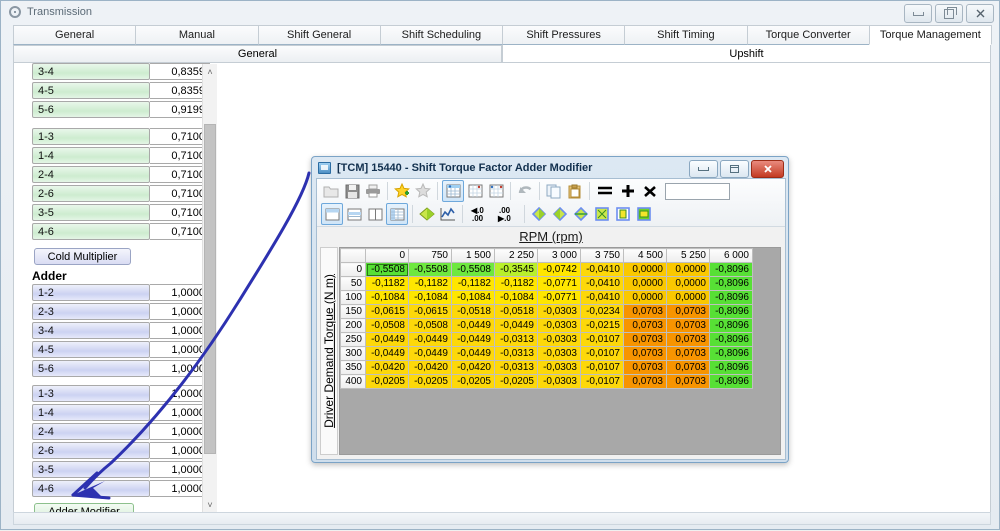 Image resolution: width=1000 pixels, height=531 pixels. I want to click on list-item: 3-4 1,0000, so click(121, 330).